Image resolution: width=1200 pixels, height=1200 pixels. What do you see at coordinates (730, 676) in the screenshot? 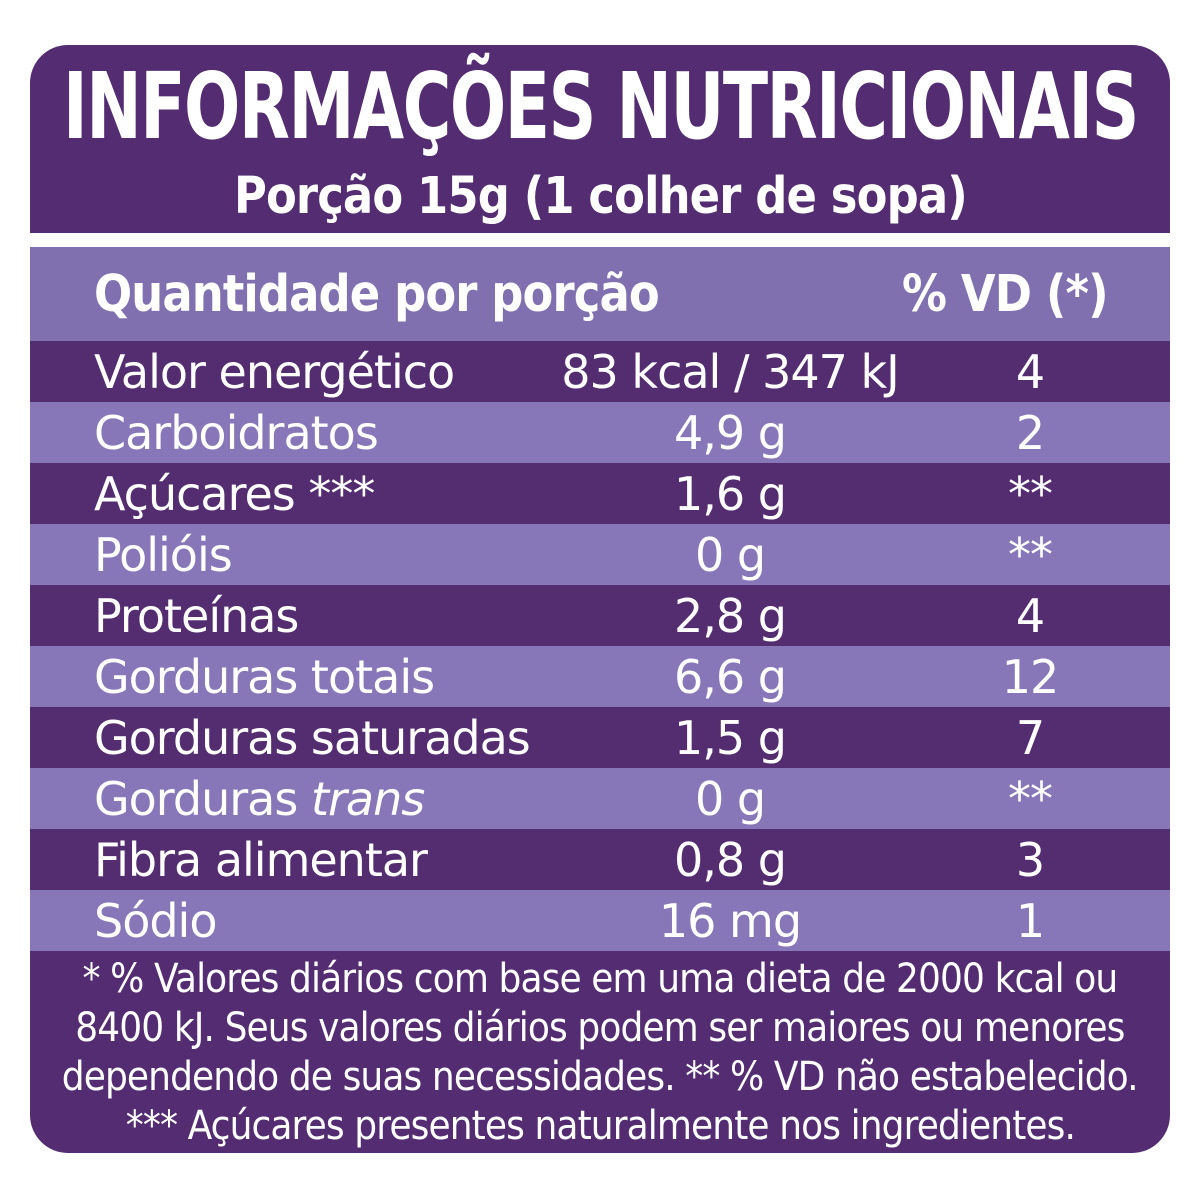
I see `nutrient-value: 6,6 g` at bounding box center [730, 676].